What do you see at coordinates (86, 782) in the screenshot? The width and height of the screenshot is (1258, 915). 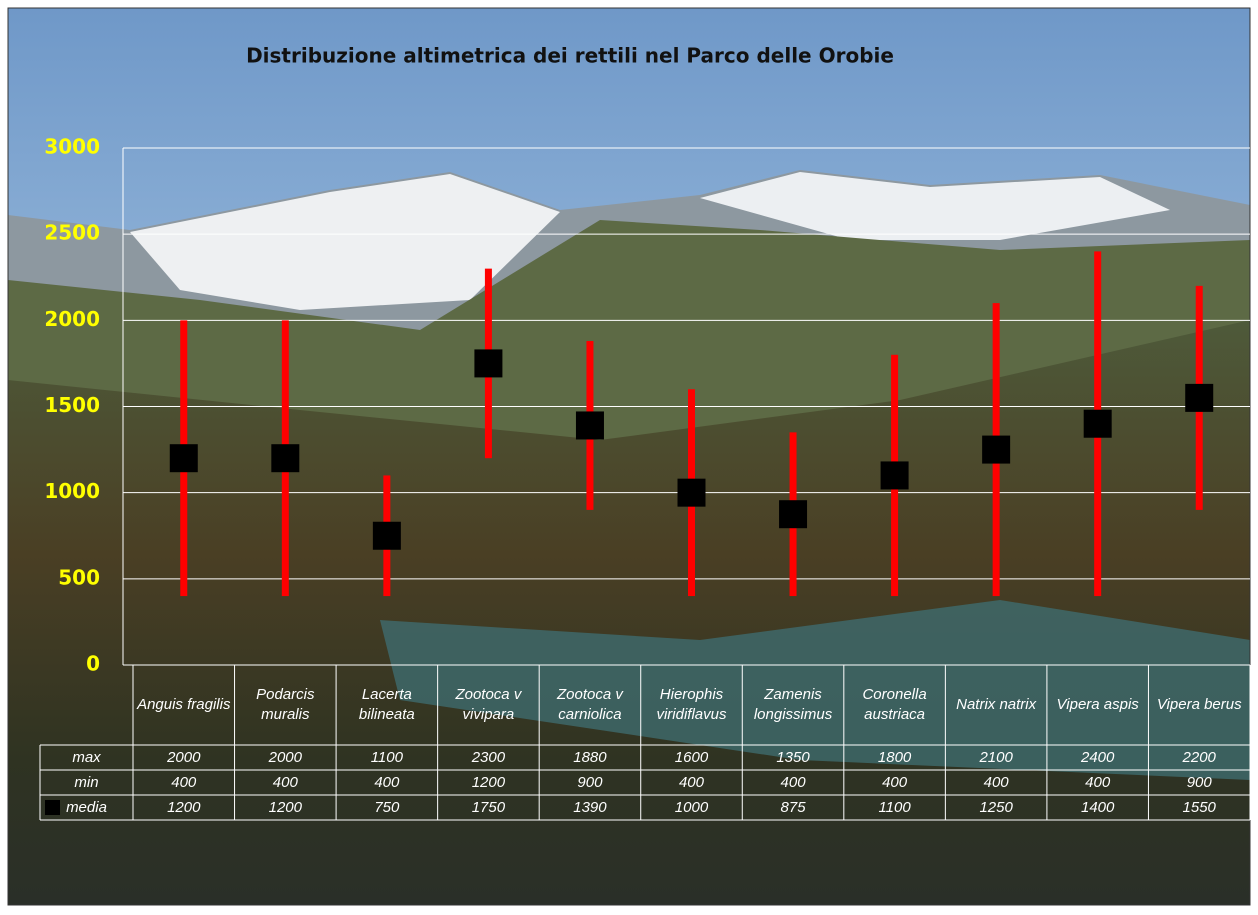 I see `table-row-label: min` at bounding box center [86, 782].